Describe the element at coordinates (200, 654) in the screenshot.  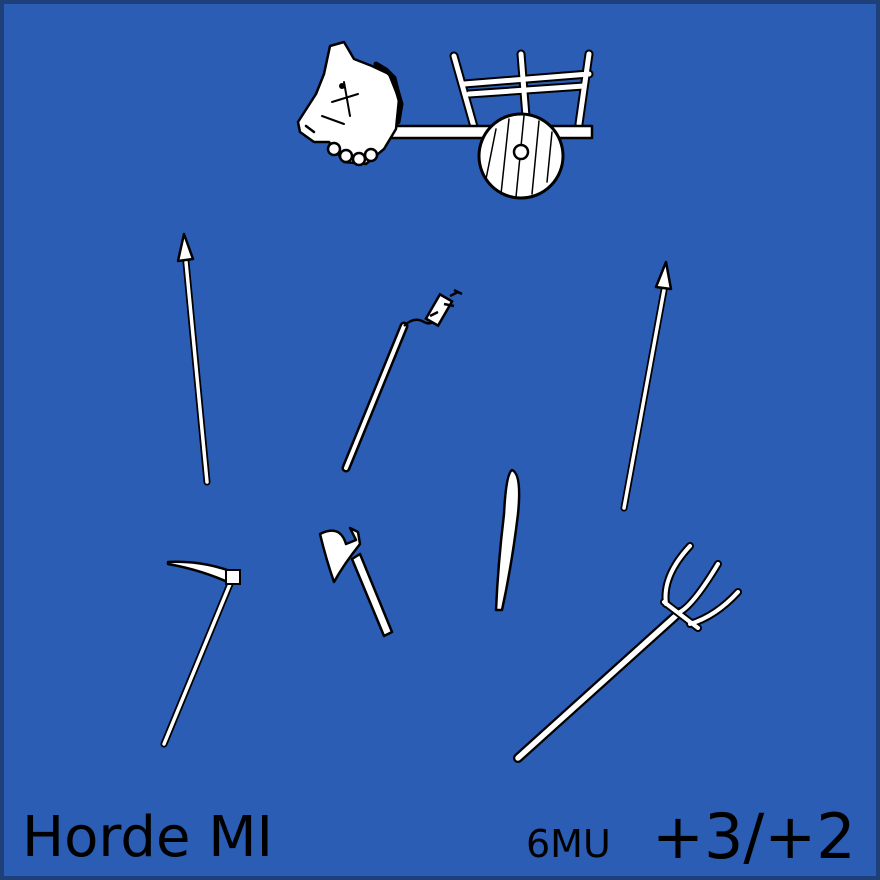
I see `scythe-icon` at that location.